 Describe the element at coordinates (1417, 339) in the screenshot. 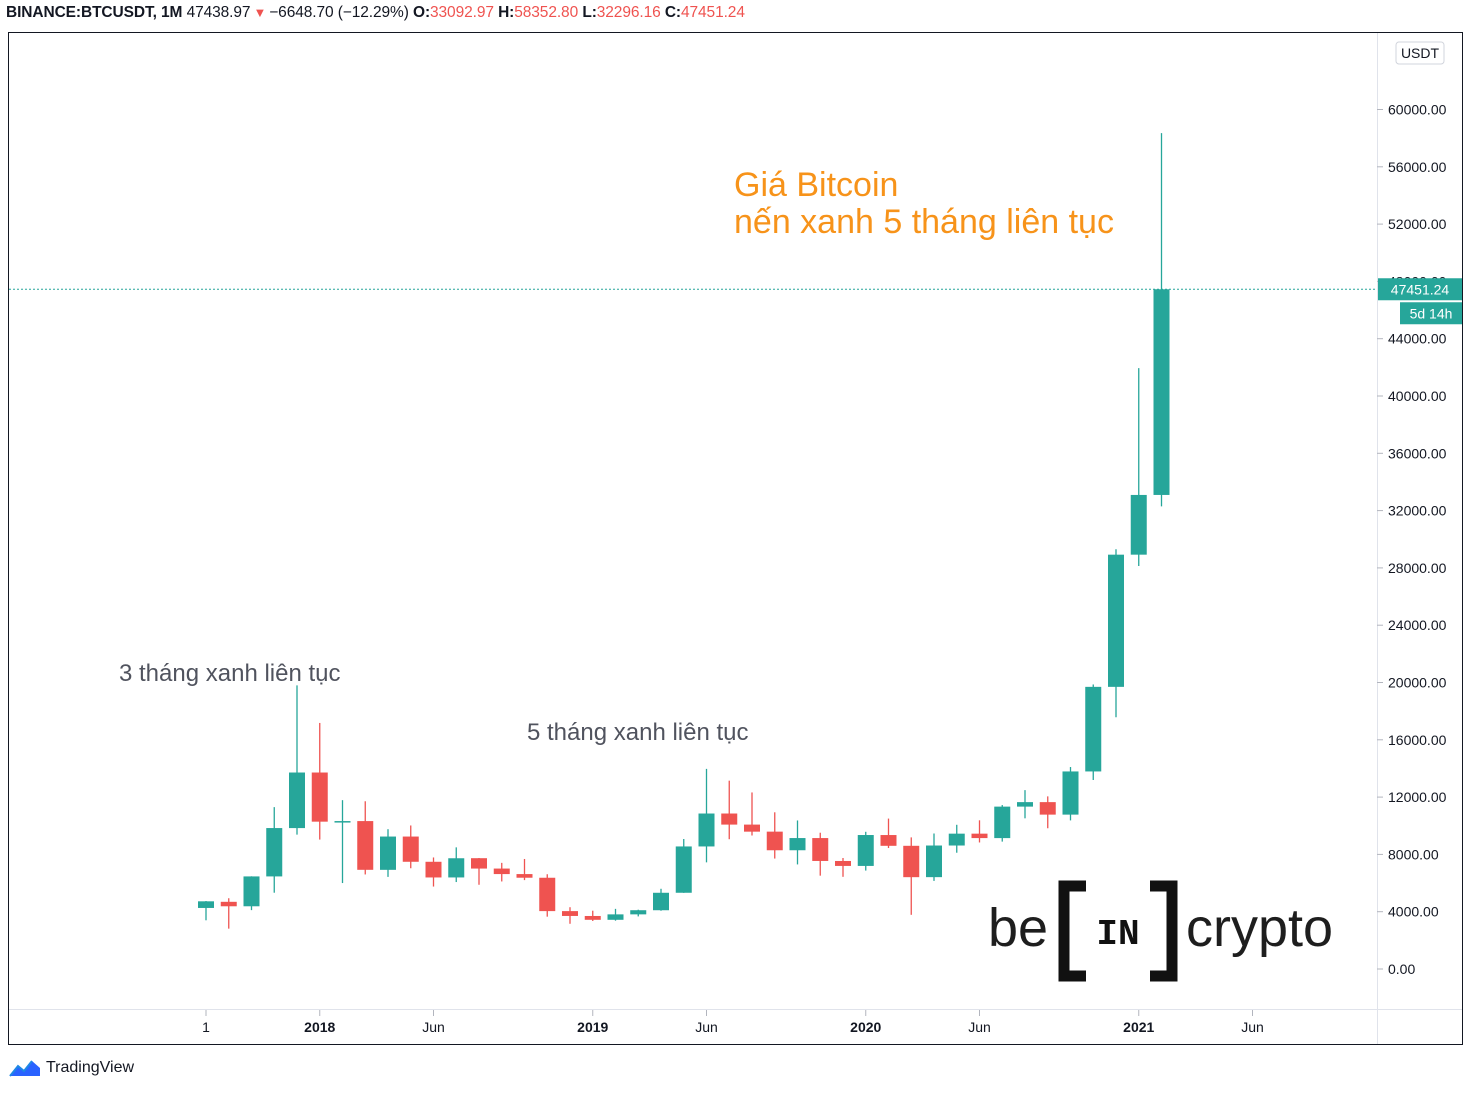

I see `y-tick-label: 44000.00` at that location.